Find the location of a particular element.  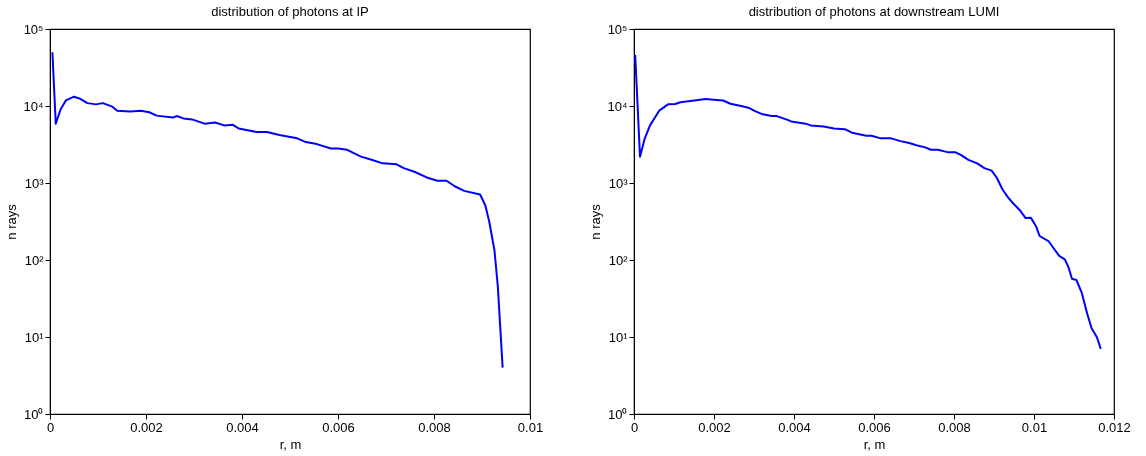

x-tick-label: 0.012 is located at coordinates (1114, 427).